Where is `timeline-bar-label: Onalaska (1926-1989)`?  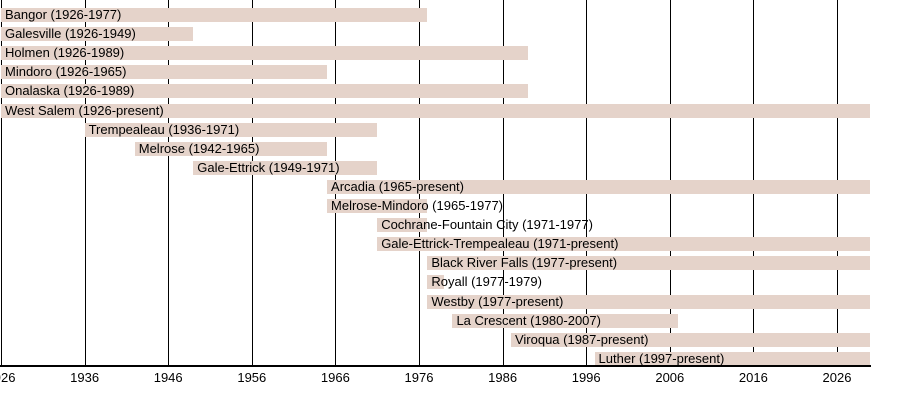
timeline-bar-label: Onalaska (1926-1989) is located at coordinates (70, 91).